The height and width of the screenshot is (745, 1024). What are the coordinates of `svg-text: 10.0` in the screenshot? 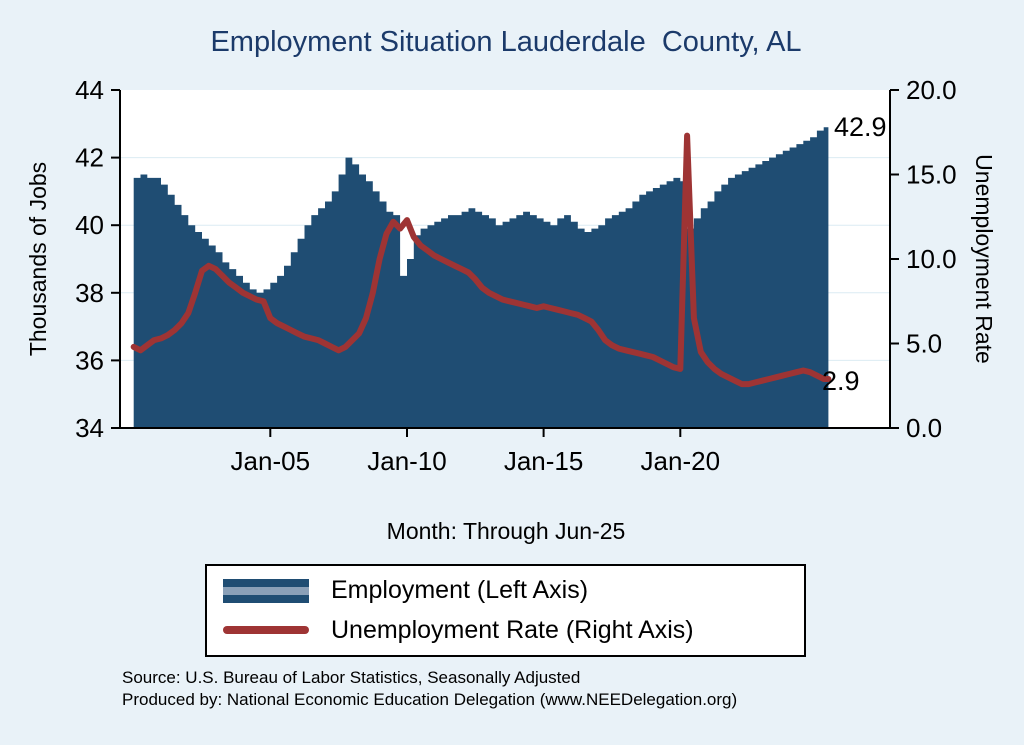 It's located at (931, 259).